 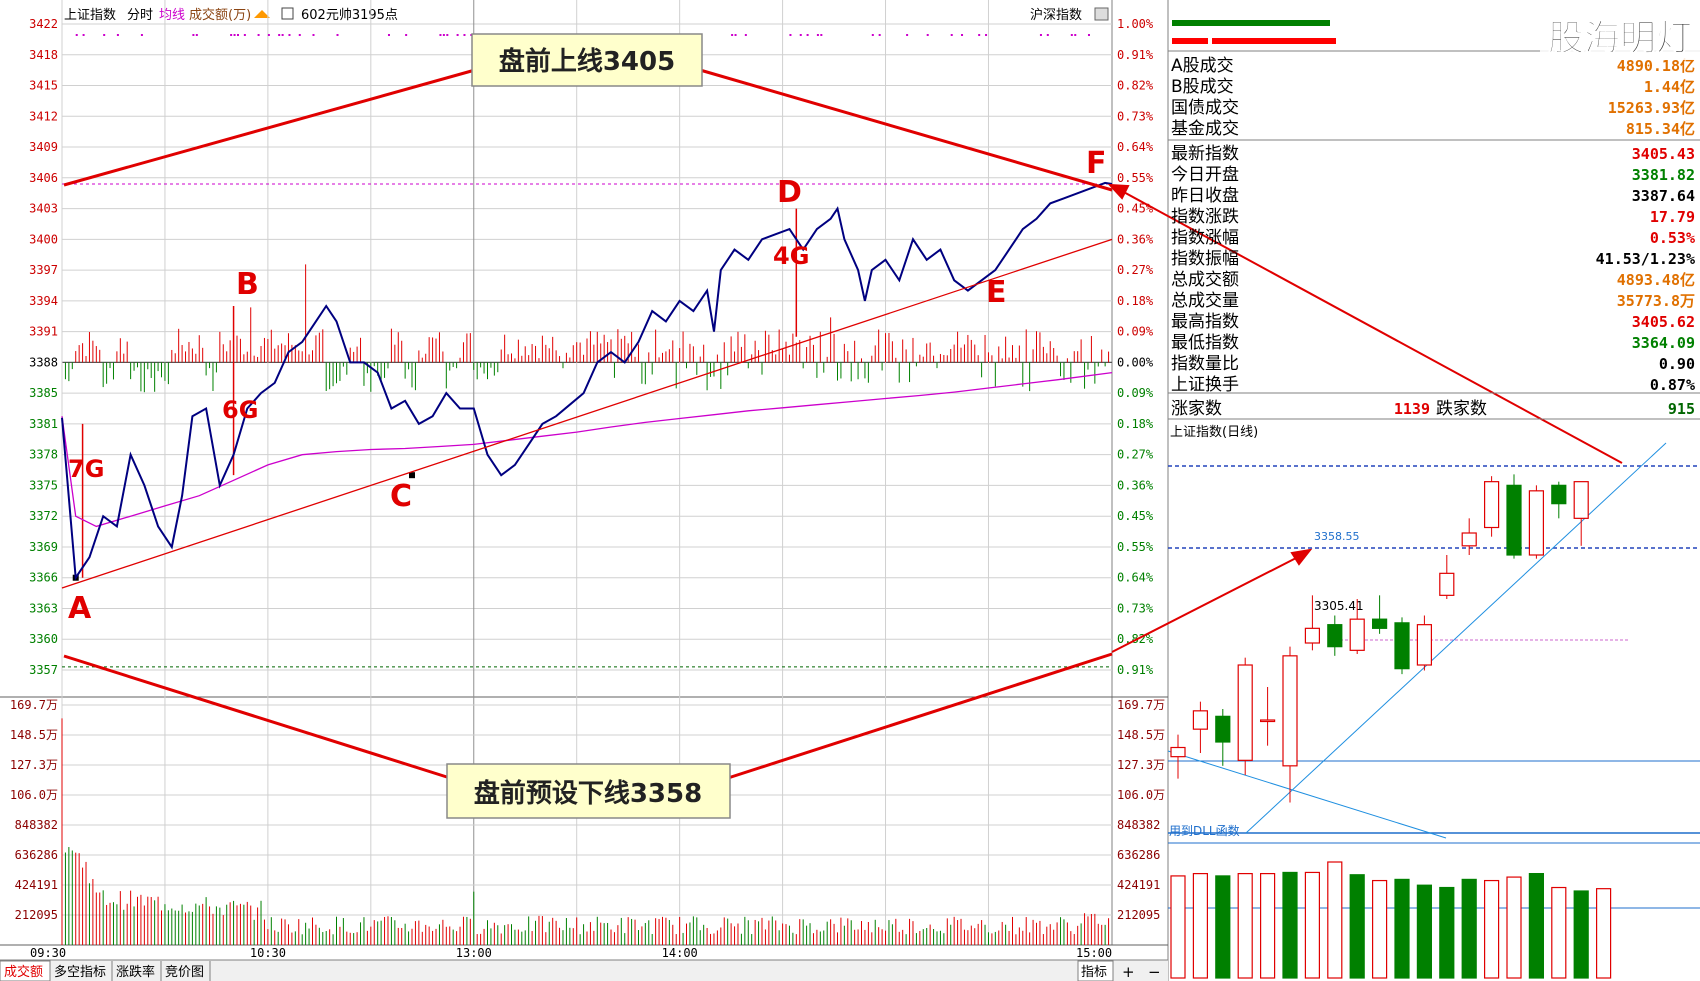 What do you see at coordinates (349, 15) in the screenshot?
I see `header-info: 602元帅3195点` at bounding box center [349, 15].